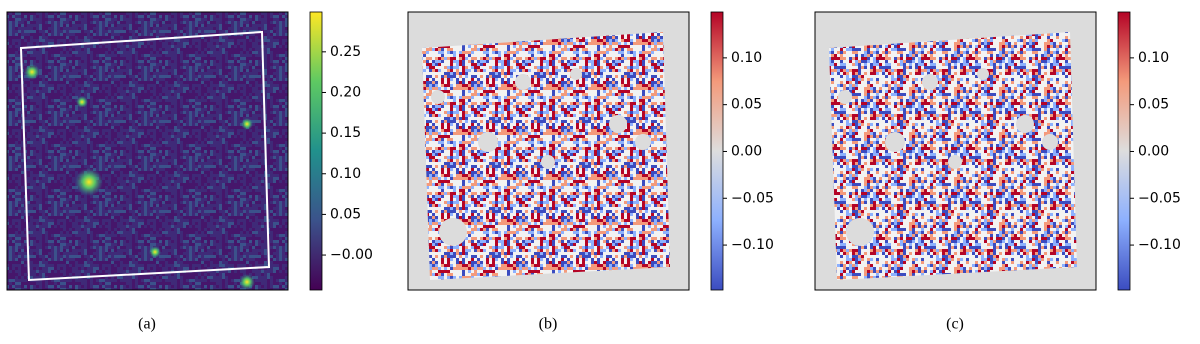 The height and width of the screenshot is (344, 1200). I want to click on caption: (c), so click(955, 324).